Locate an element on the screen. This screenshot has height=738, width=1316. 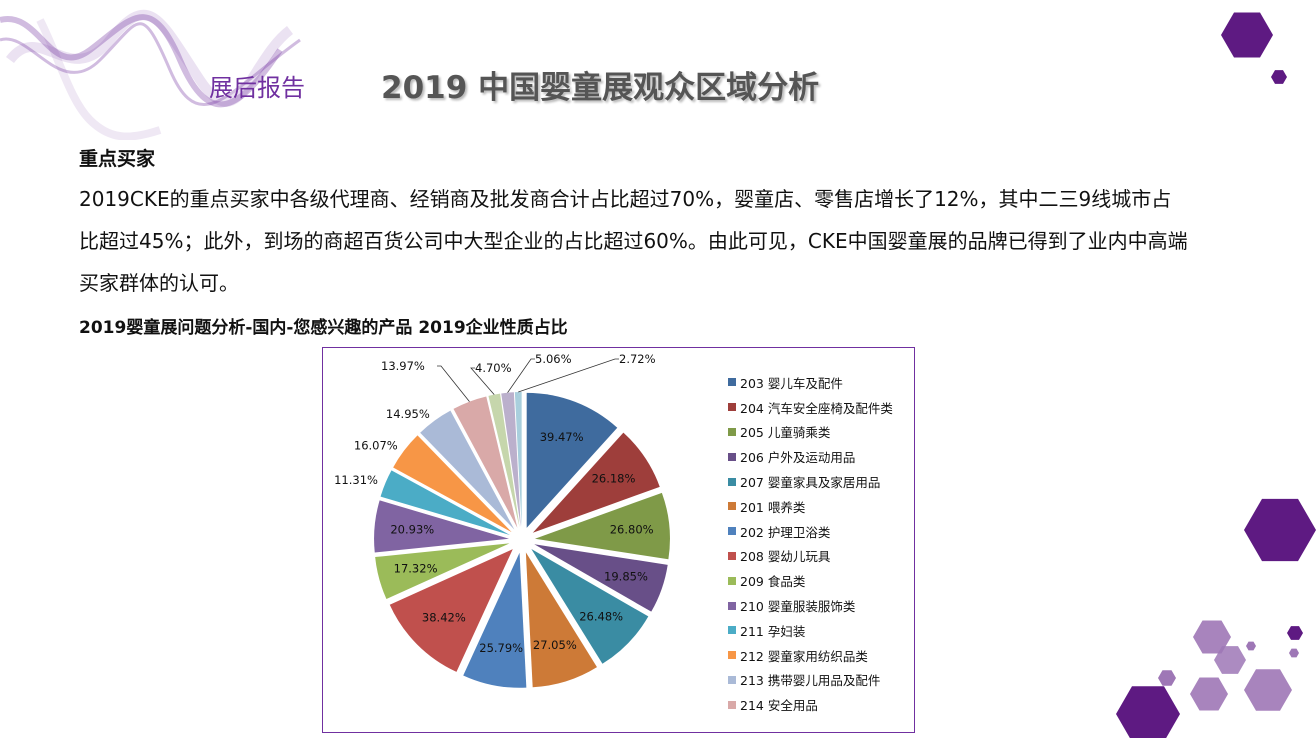
slice-label: 16.07% is located at coordinates (376, 446).